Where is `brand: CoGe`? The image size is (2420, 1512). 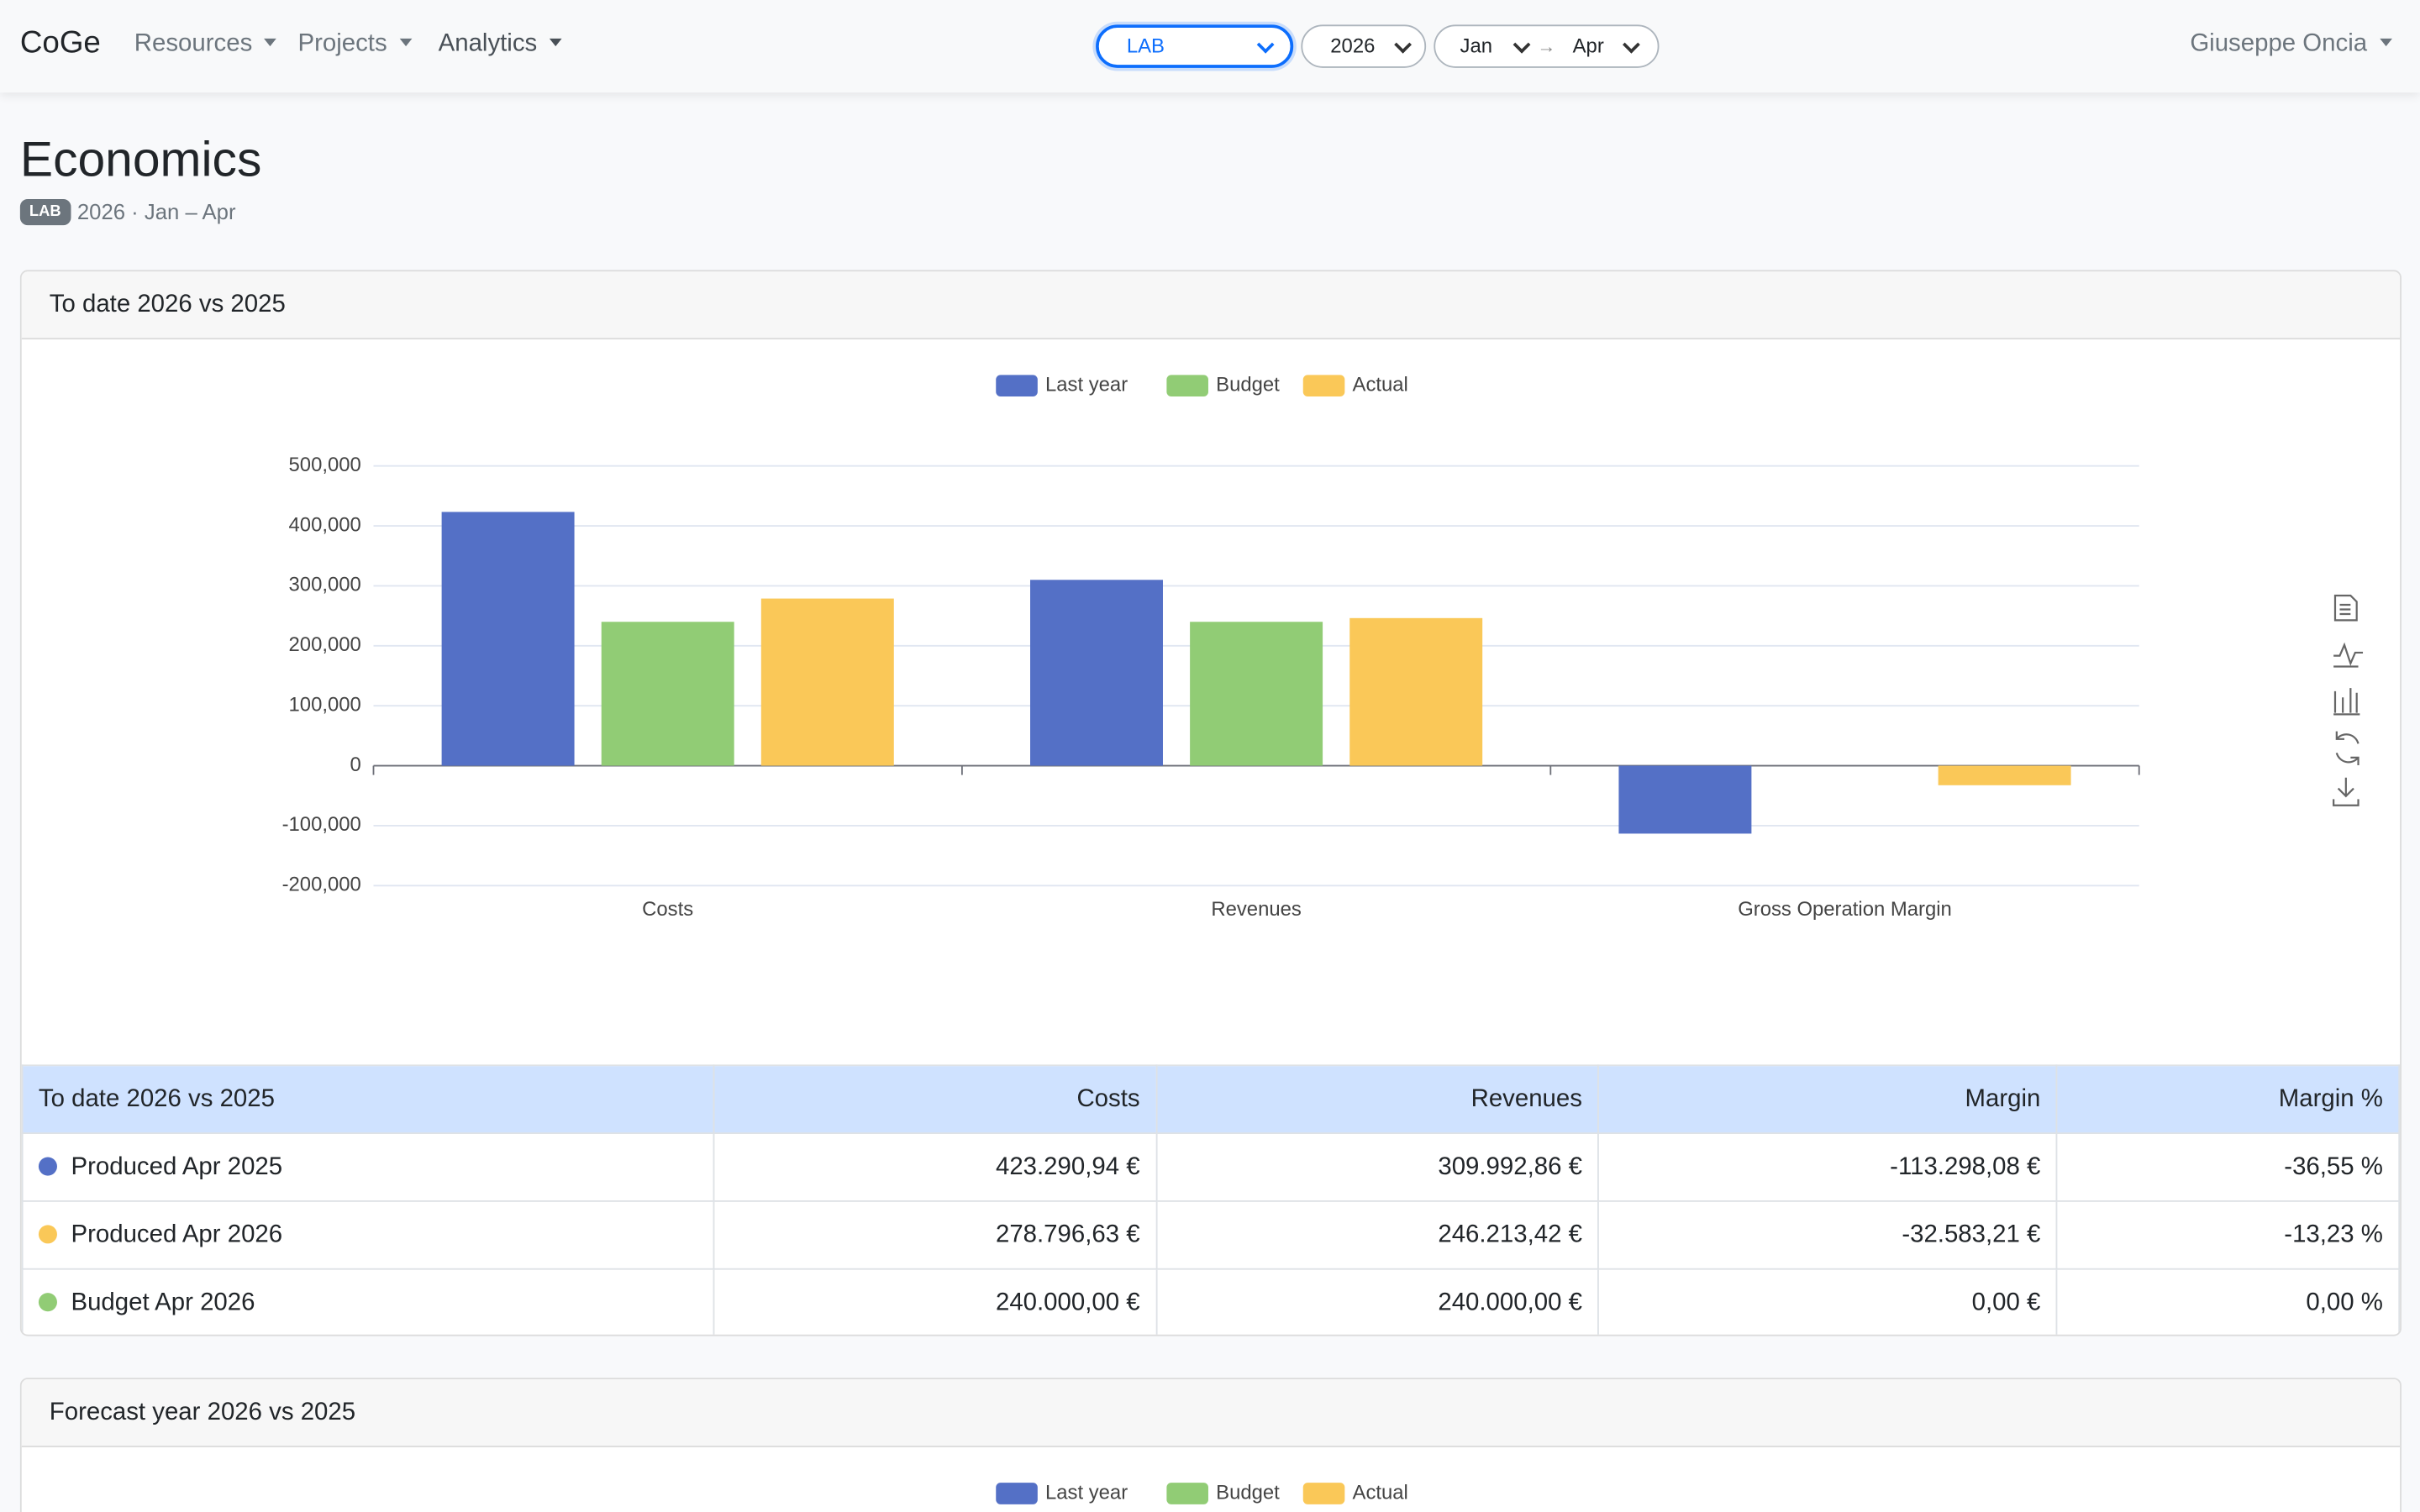 brand: CoGe is located at coordinates (60, 43).